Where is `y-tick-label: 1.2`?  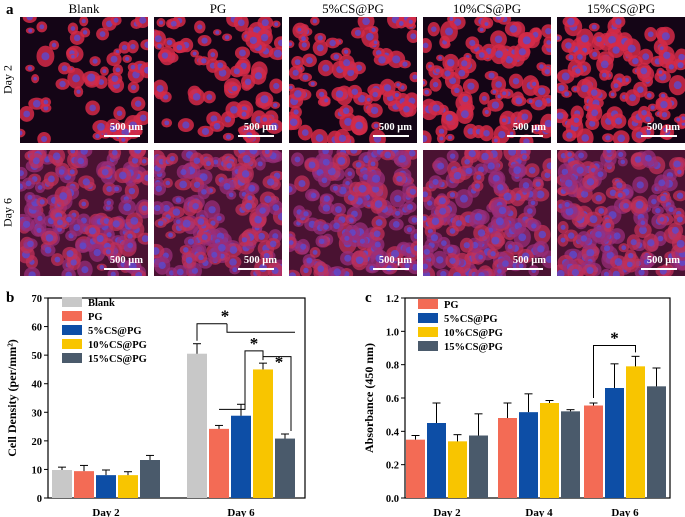 y-tick-label: 1.2 is located at coordinates (392, 299).